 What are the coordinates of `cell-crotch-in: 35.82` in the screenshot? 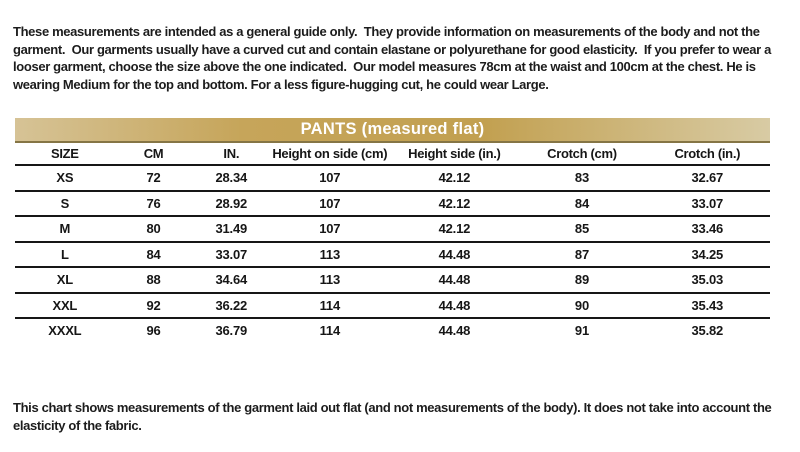 It's located at (707, 331).